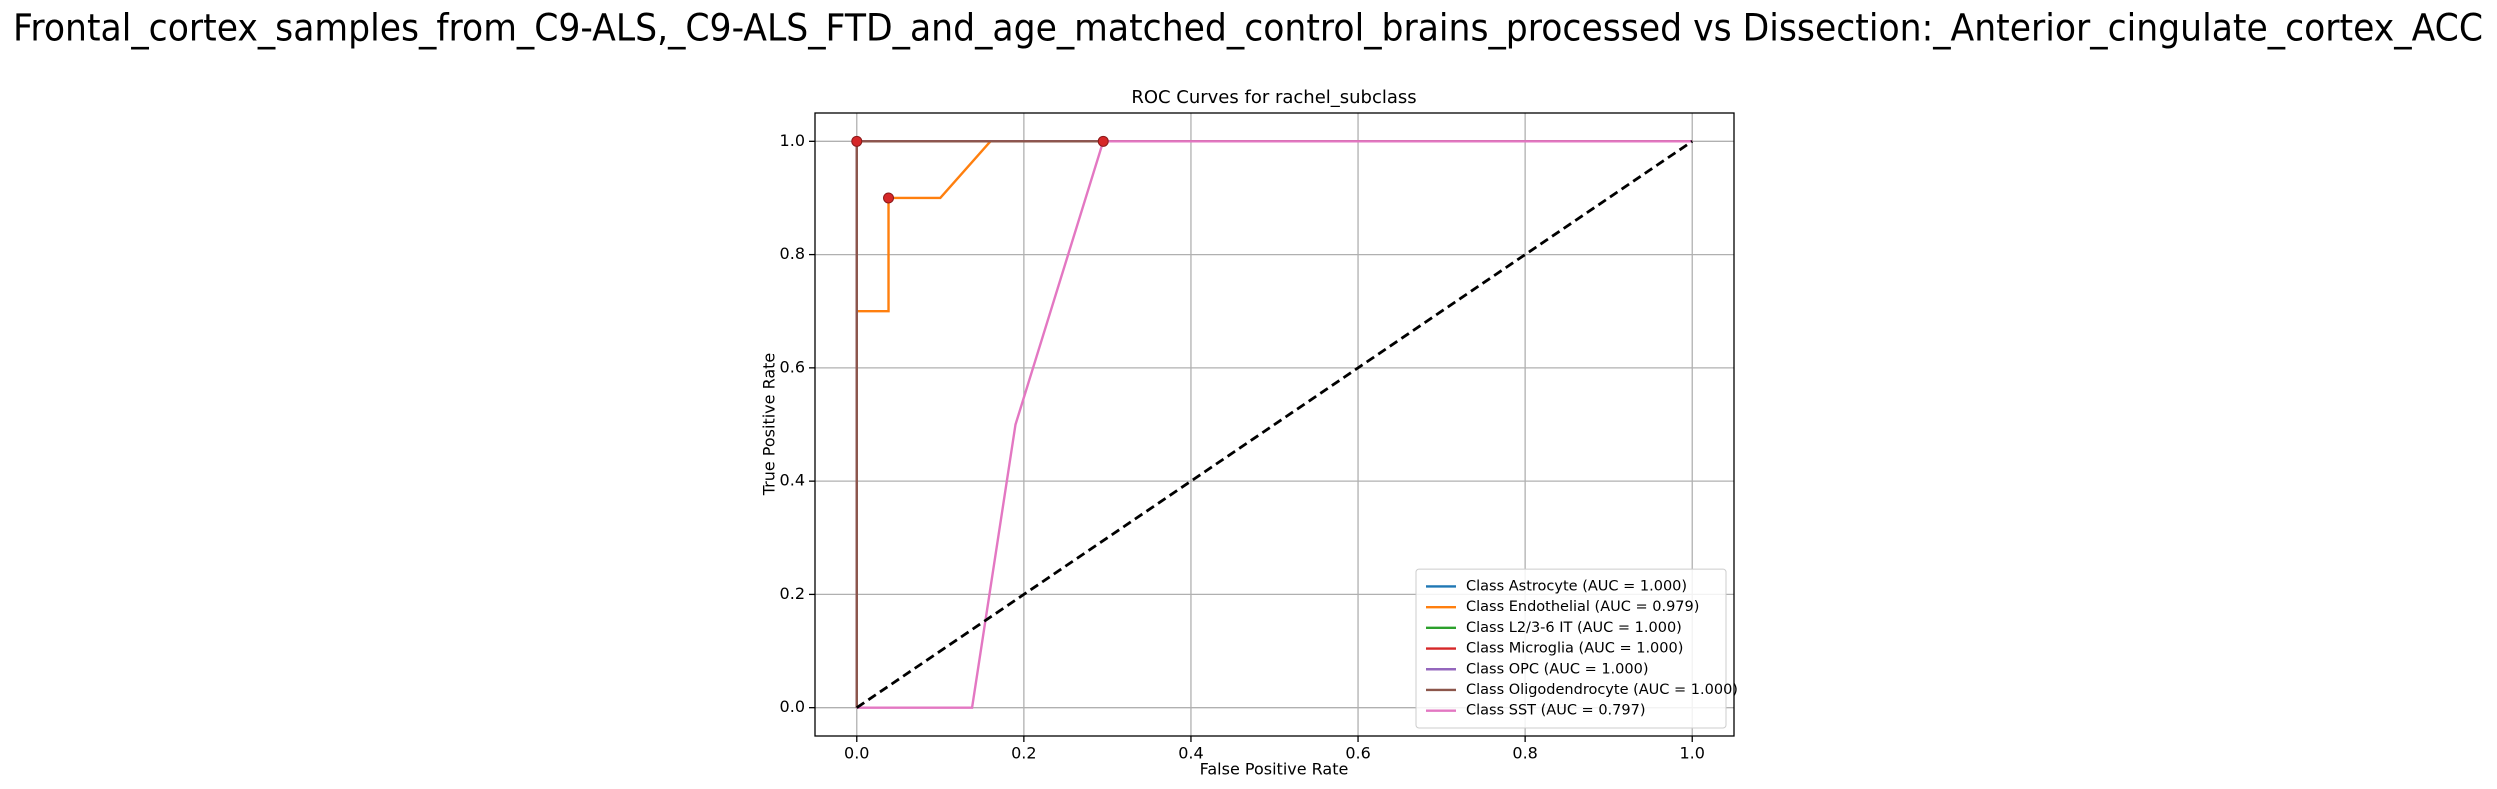  I want to click on legend-box, so click(1571, 648).